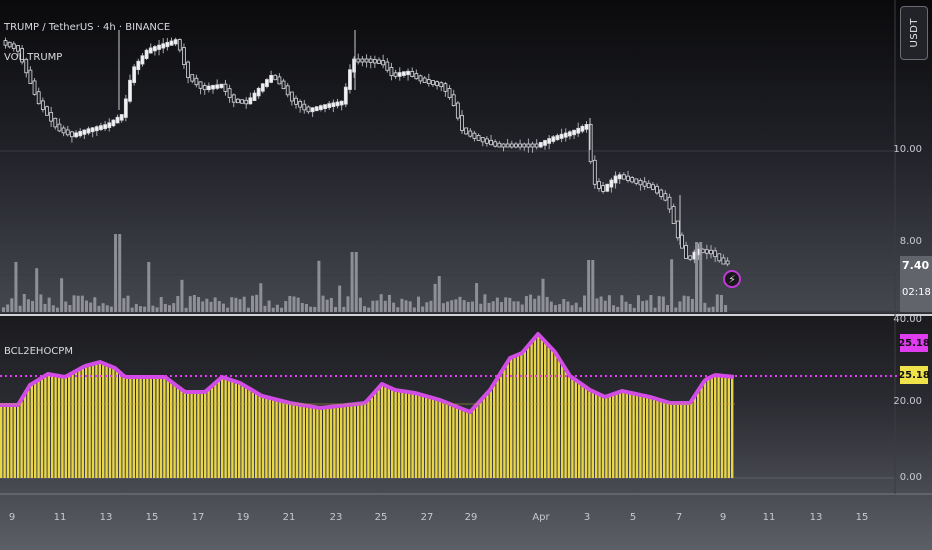 The height and width of the screenshot is (550, 932). I want to click on currency-unit-button: USDT, so click(914, 33).